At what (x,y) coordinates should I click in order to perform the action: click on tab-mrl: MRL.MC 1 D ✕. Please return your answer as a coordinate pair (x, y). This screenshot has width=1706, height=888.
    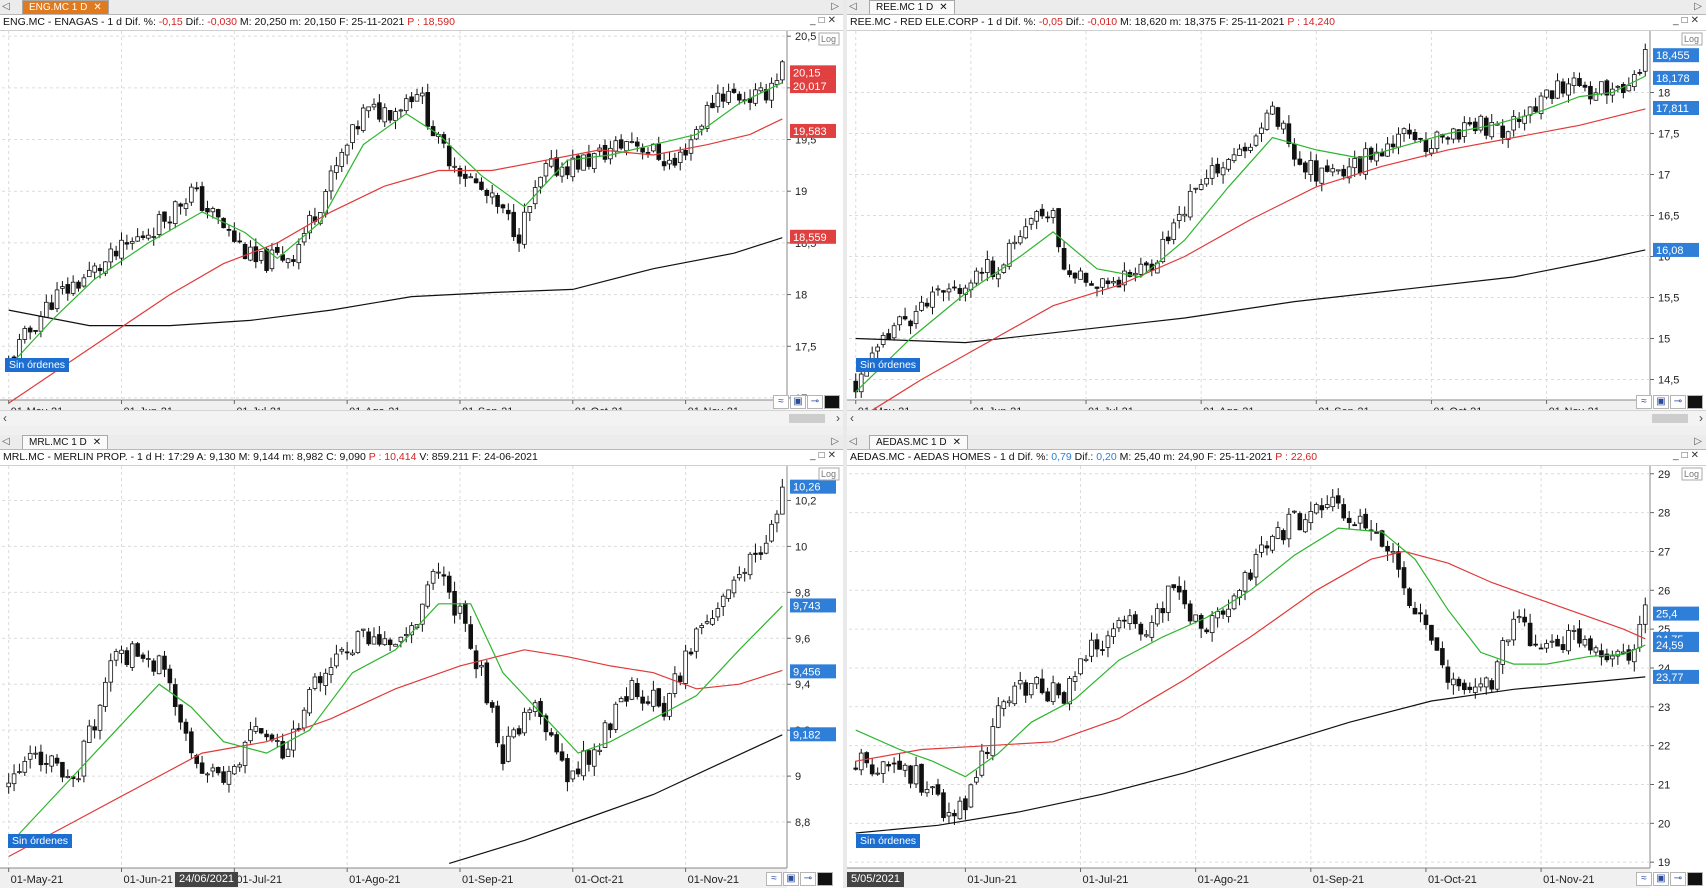
    Looking at the image, I should click on (65, 442).